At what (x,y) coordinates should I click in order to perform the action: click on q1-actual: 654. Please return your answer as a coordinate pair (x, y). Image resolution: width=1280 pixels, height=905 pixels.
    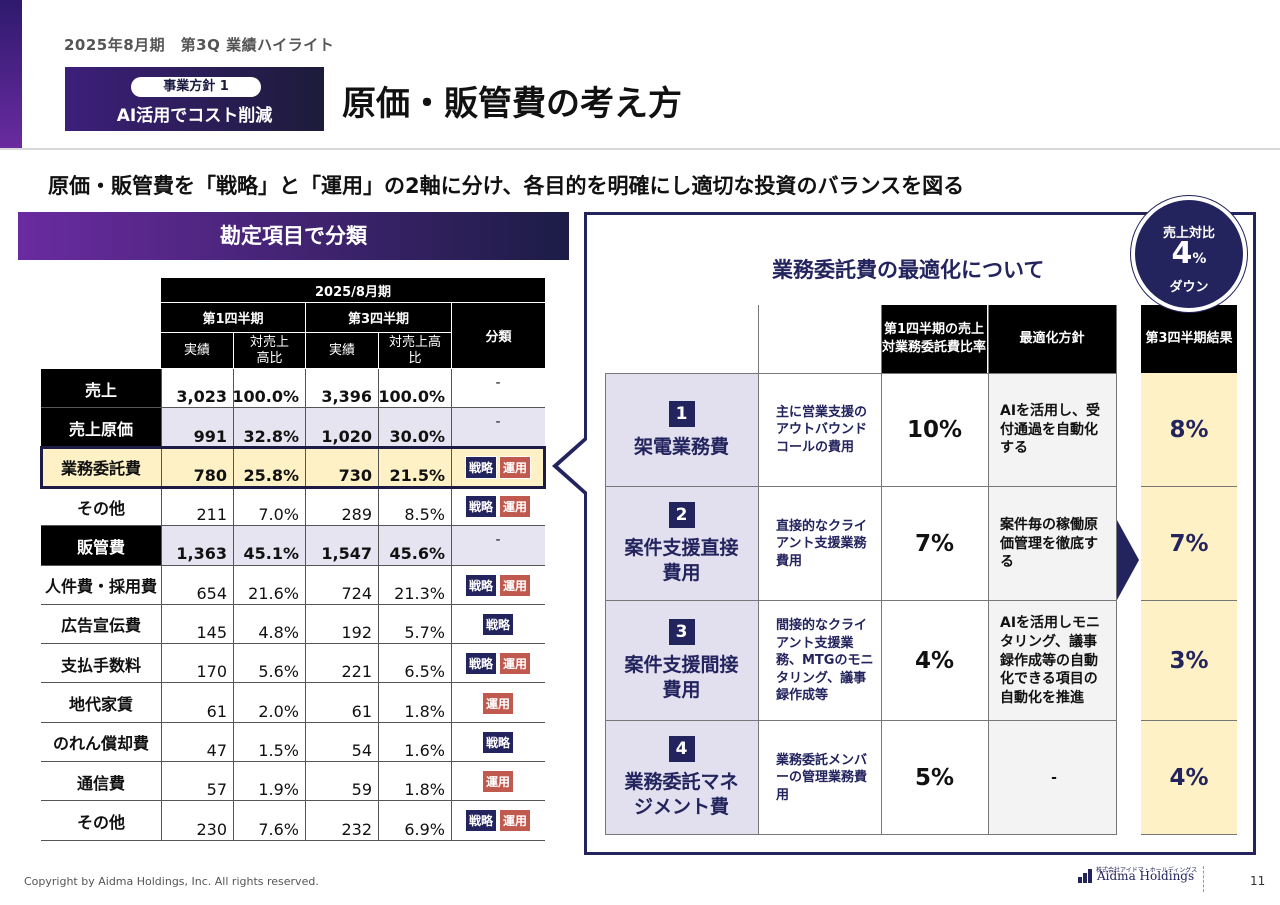
    Looking at the image, I should click on (211, 593).